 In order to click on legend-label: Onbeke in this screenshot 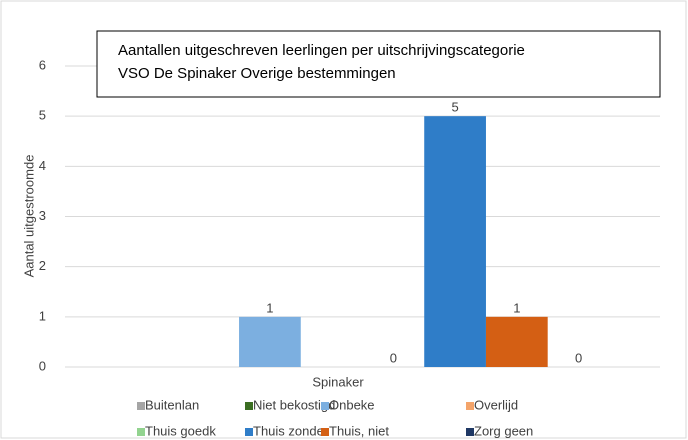, I will do `click(352, 404)`.